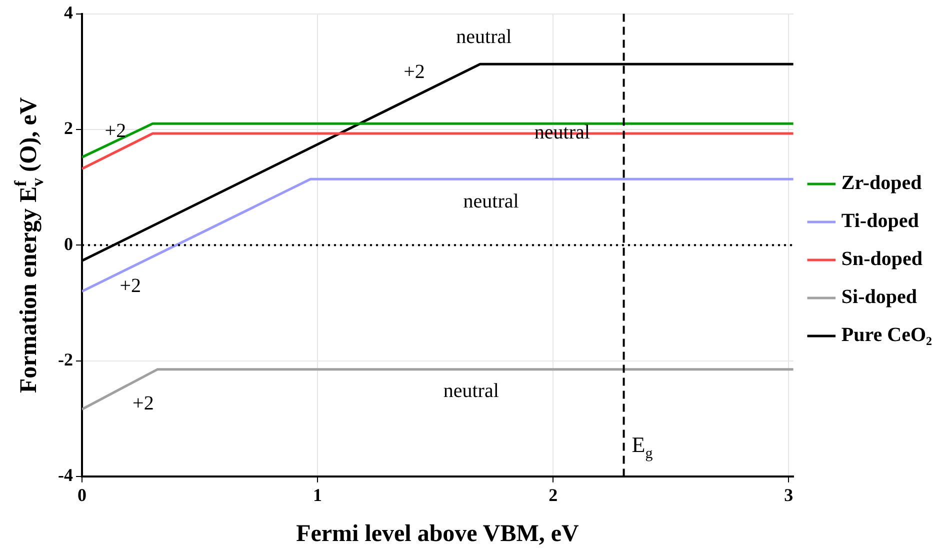  Describe the element at coordinates (882, 259) in the screenshot. I see `legend-label: Sn-doped` at that location.